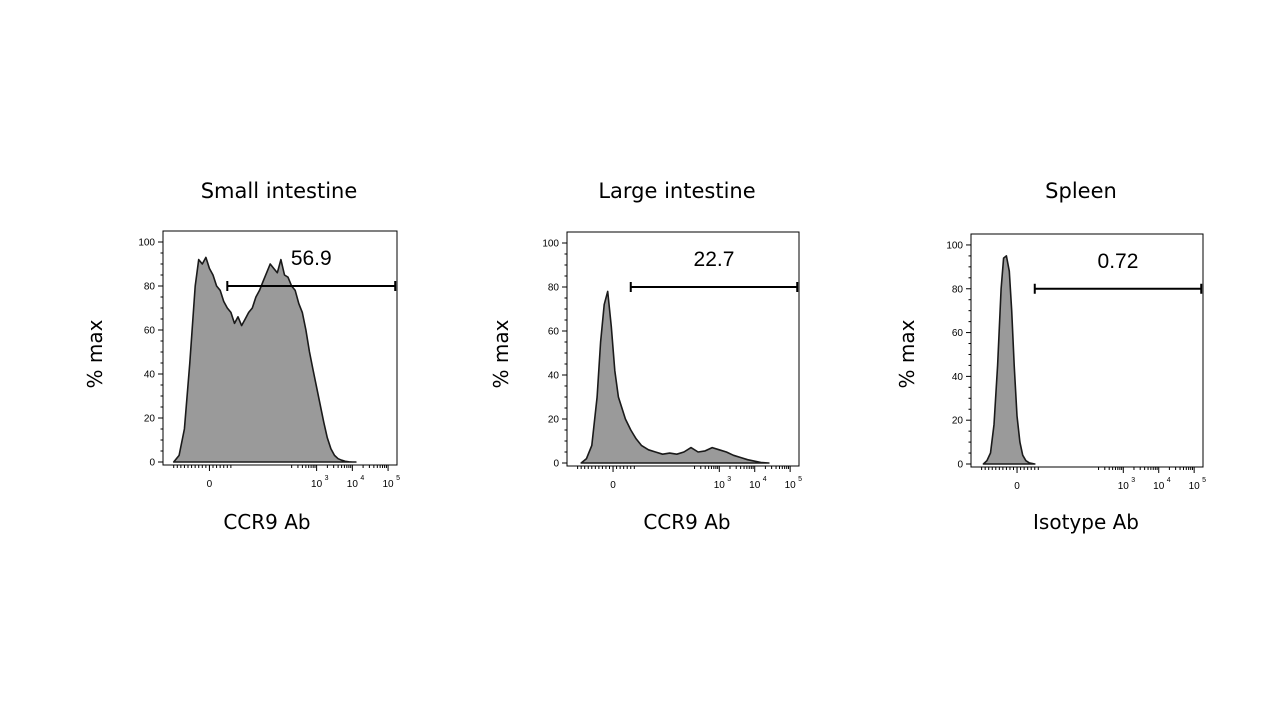  I want to click on panel-title: Large intestine, so click(676, 191).